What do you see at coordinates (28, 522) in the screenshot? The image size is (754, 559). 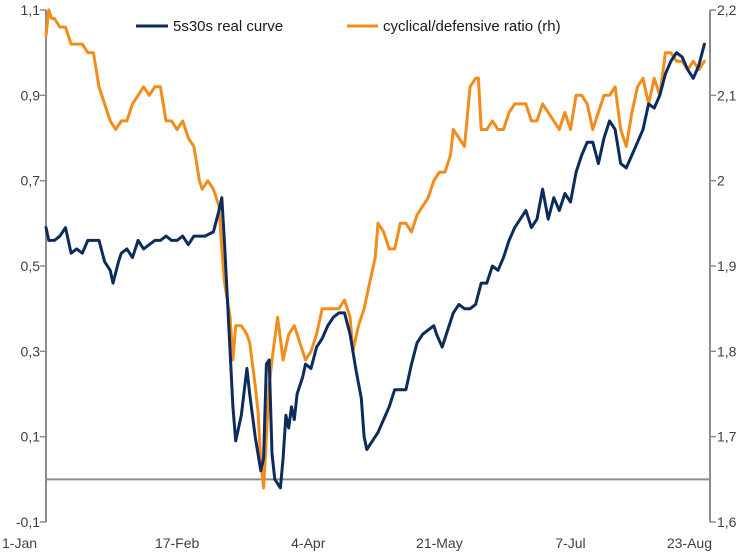 I see `y-left-tick-label: -0,1` at bounding box center [28, 522].